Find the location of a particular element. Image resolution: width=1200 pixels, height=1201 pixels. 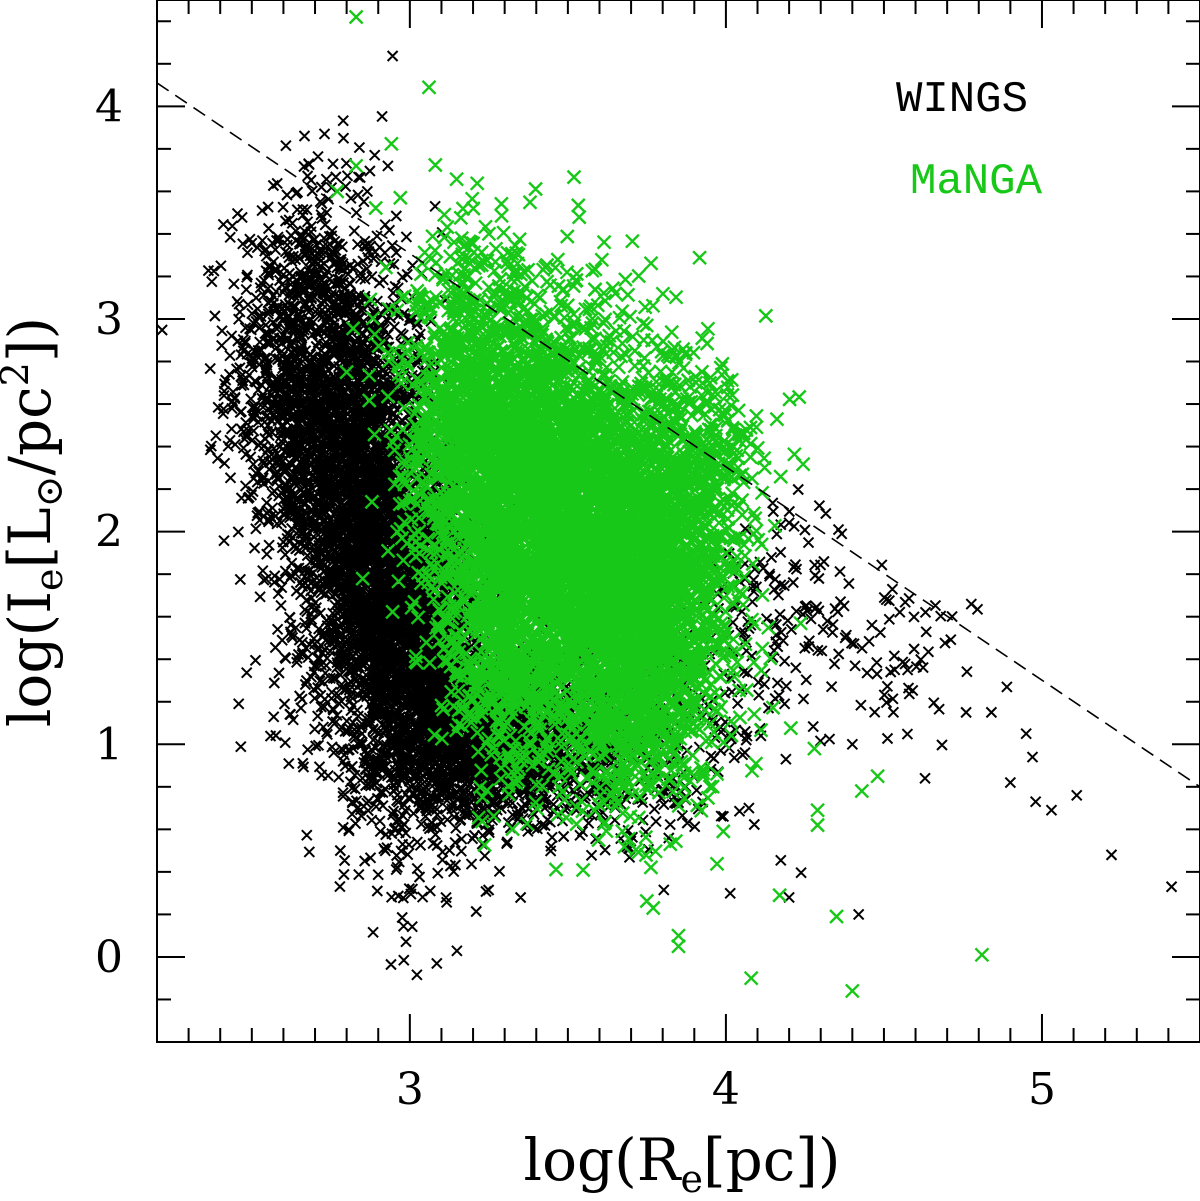

x-tick-label: 5 is located at coordinates (1042, 1089).